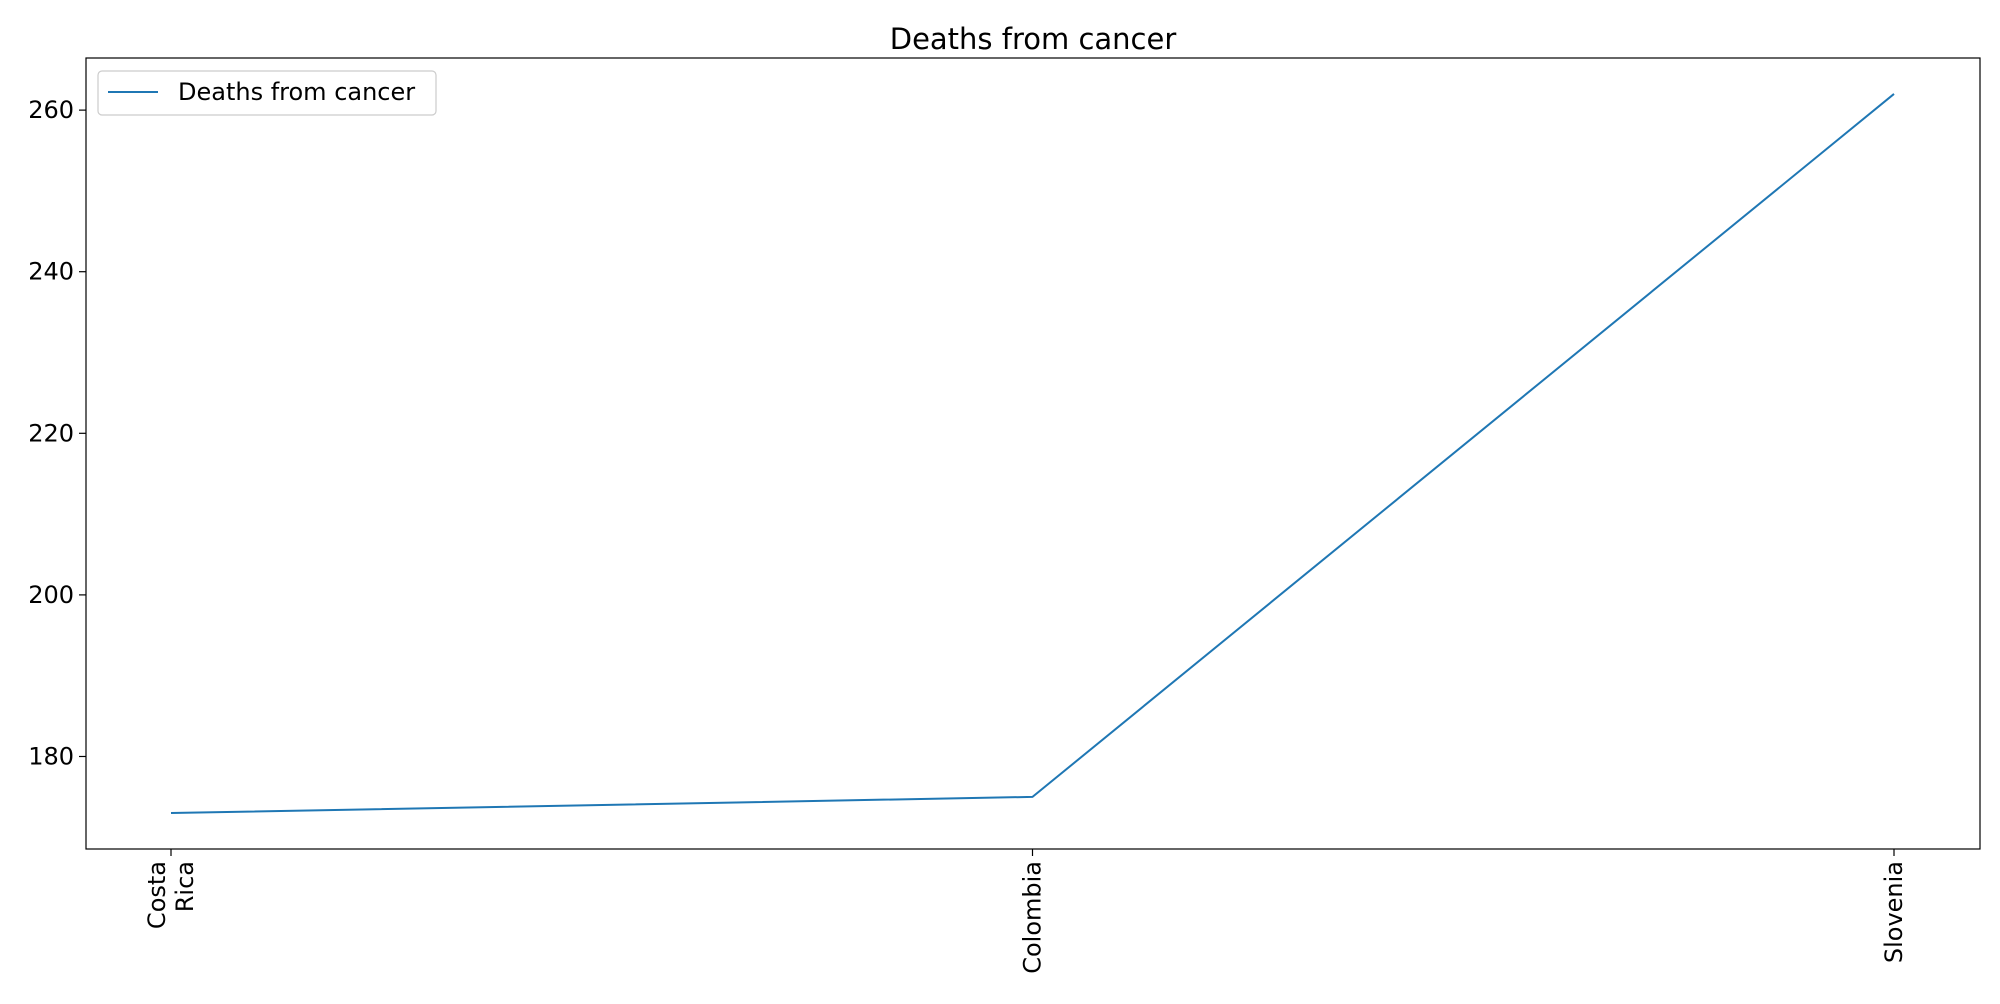 This screenshot has width=2000, height=1004. I want to click on x-axis-ticks: CostaRica Colombia Slovenia, so click(1025, 911).